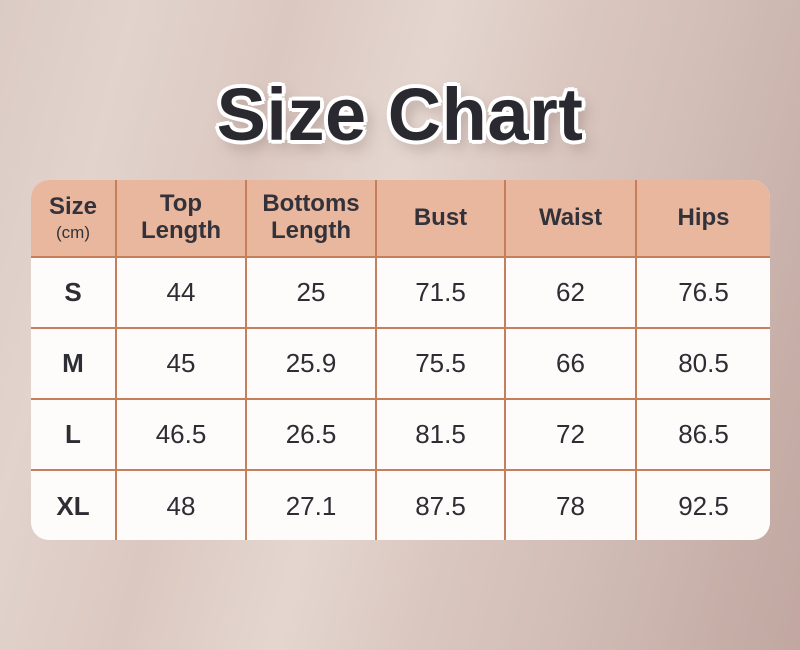  Describe the element at coordinates (311, 292) in the screenshot. I see `cell-bottoms-length: 25` at that location.